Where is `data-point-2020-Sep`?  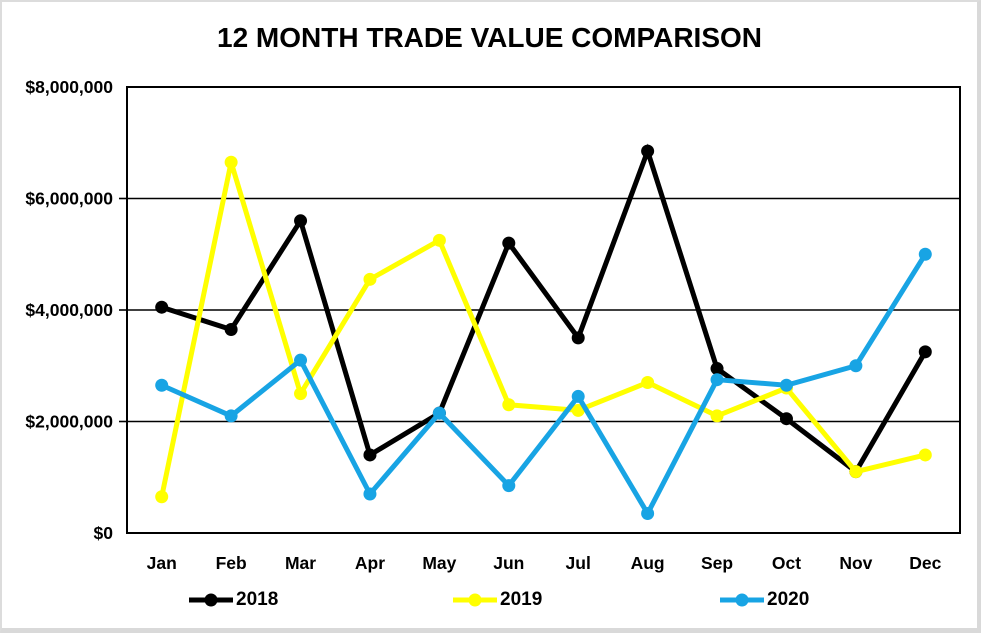
data-point-2020-Sep is located at coordinates (717, 380).